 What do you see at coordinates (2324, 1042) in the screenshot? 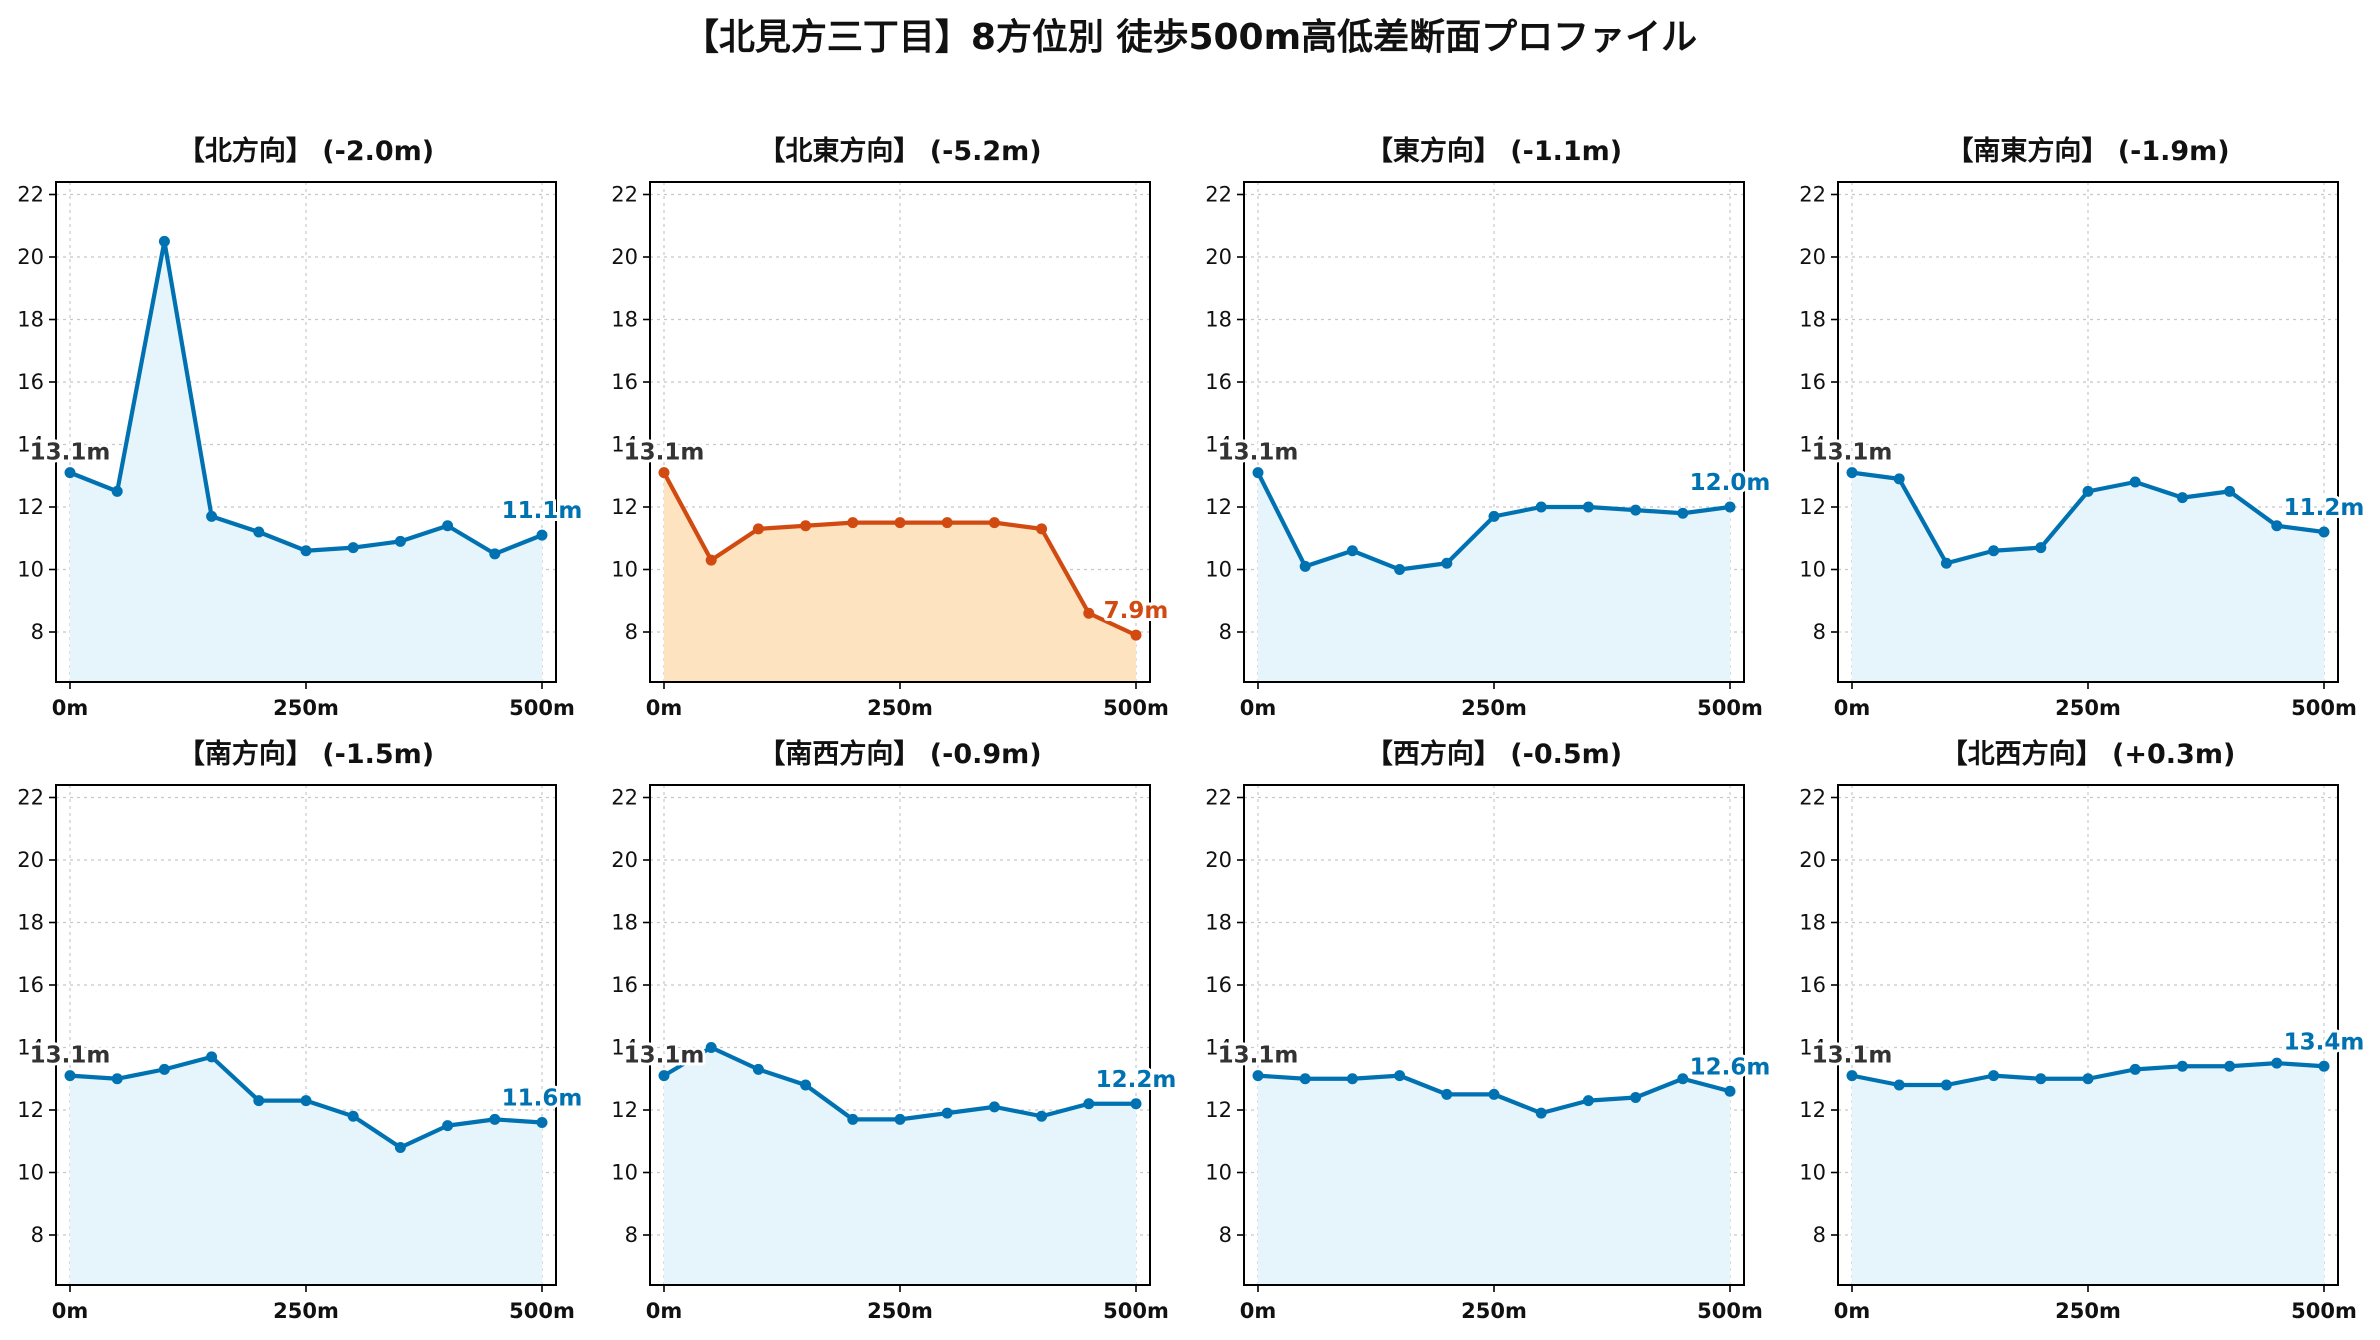
I see `end-value-label: 13.4m` at bounding box center [2324, 1042].